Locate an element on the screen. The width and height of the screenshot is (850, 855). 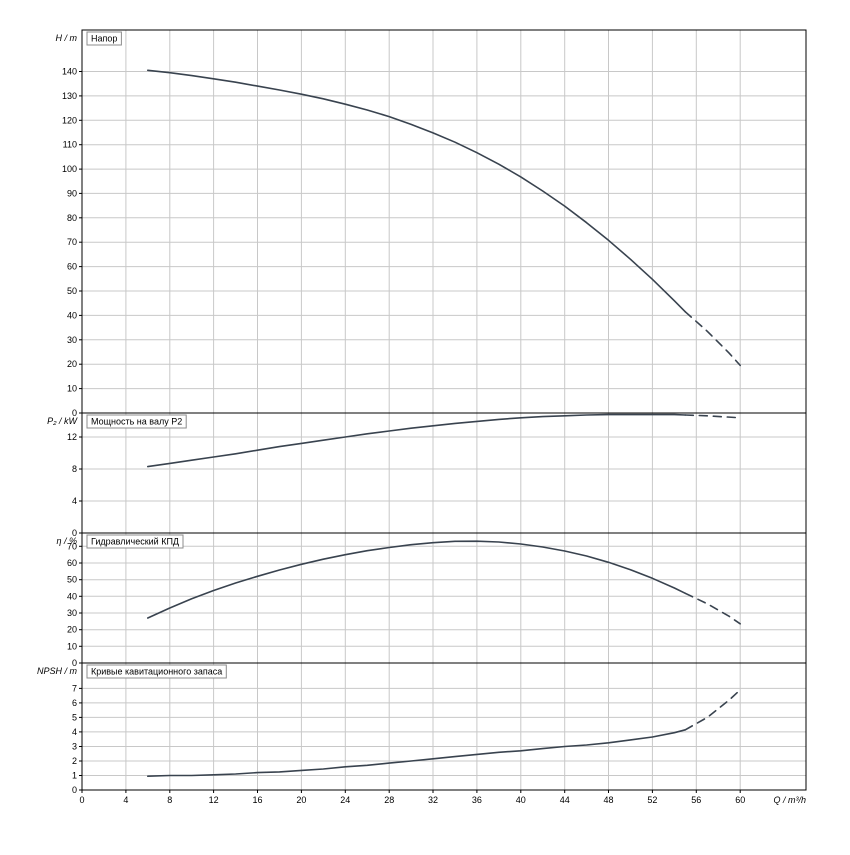
y-tick-label: 3 is located at coordinates (74, 747).